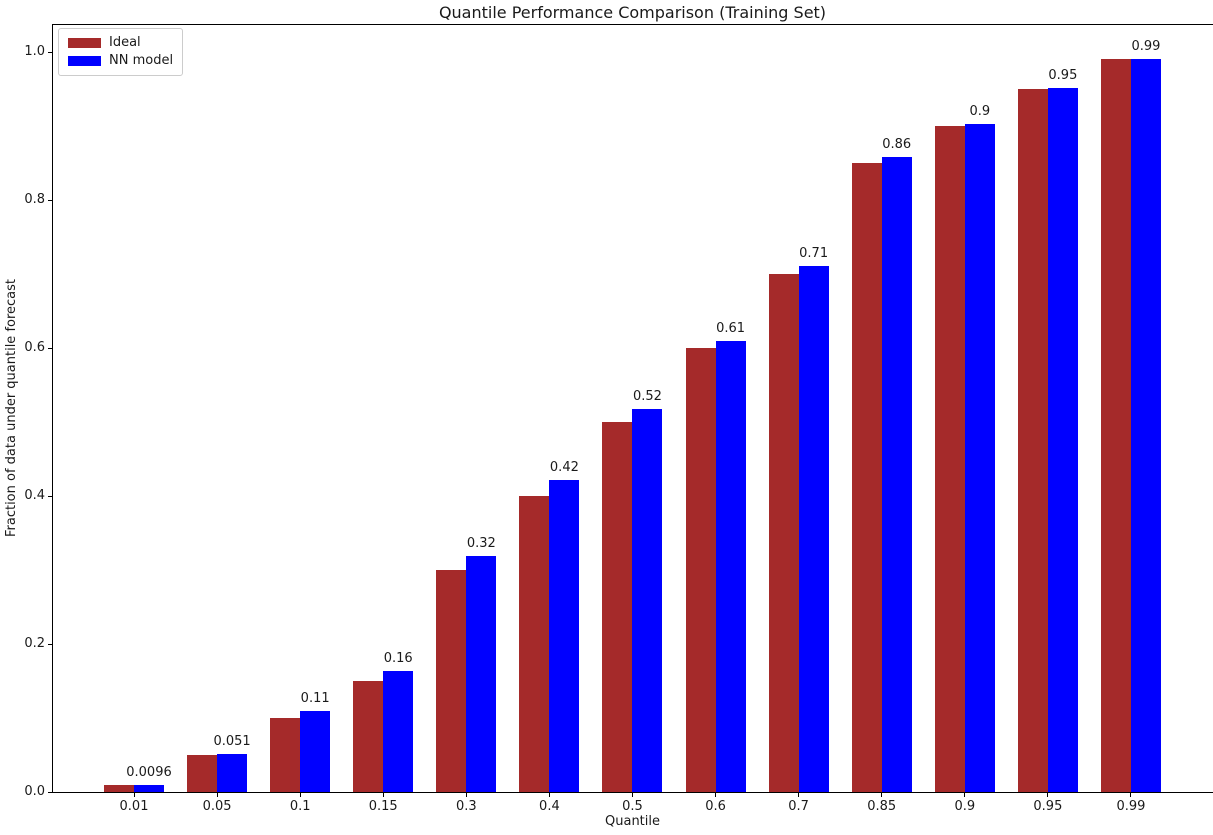 This screenshot has width=1213, height=835. I want to click on bar-value-label: 0.9, so click(980, 111).